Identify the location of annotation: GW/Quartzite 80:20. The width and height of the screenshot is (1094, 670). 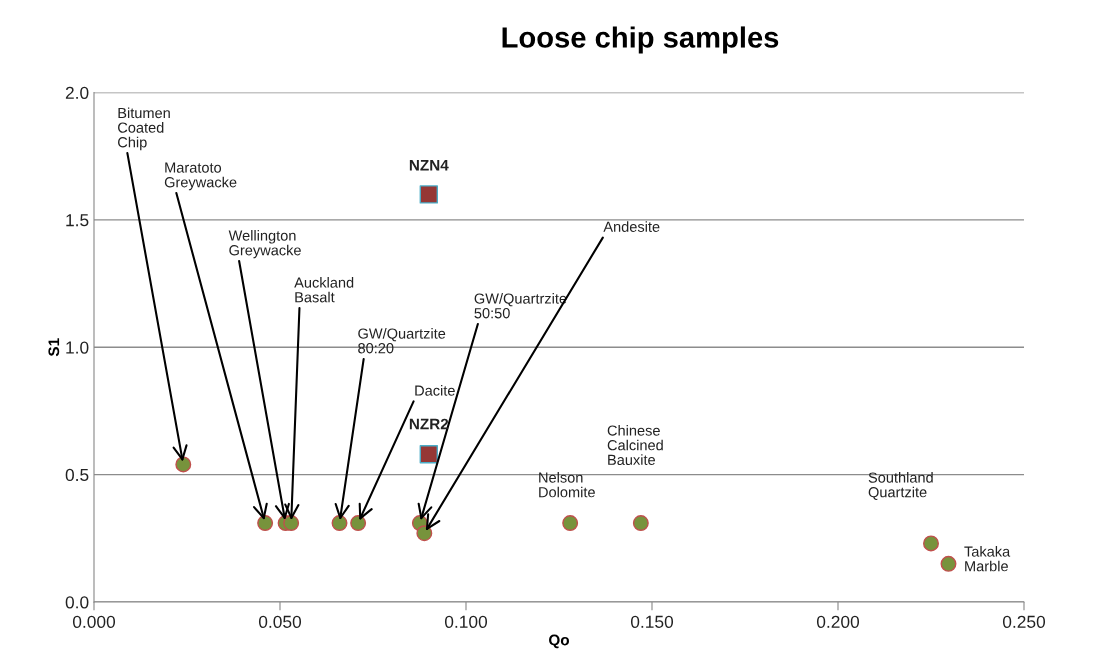
(402, 341).